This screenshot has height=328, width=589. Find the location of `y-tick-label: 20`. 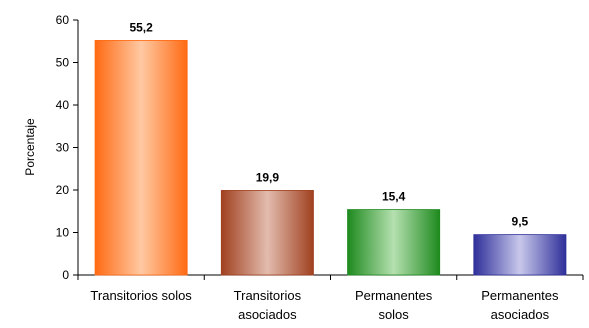

y-tick-label: 20 is located at coordinates (63, 190).